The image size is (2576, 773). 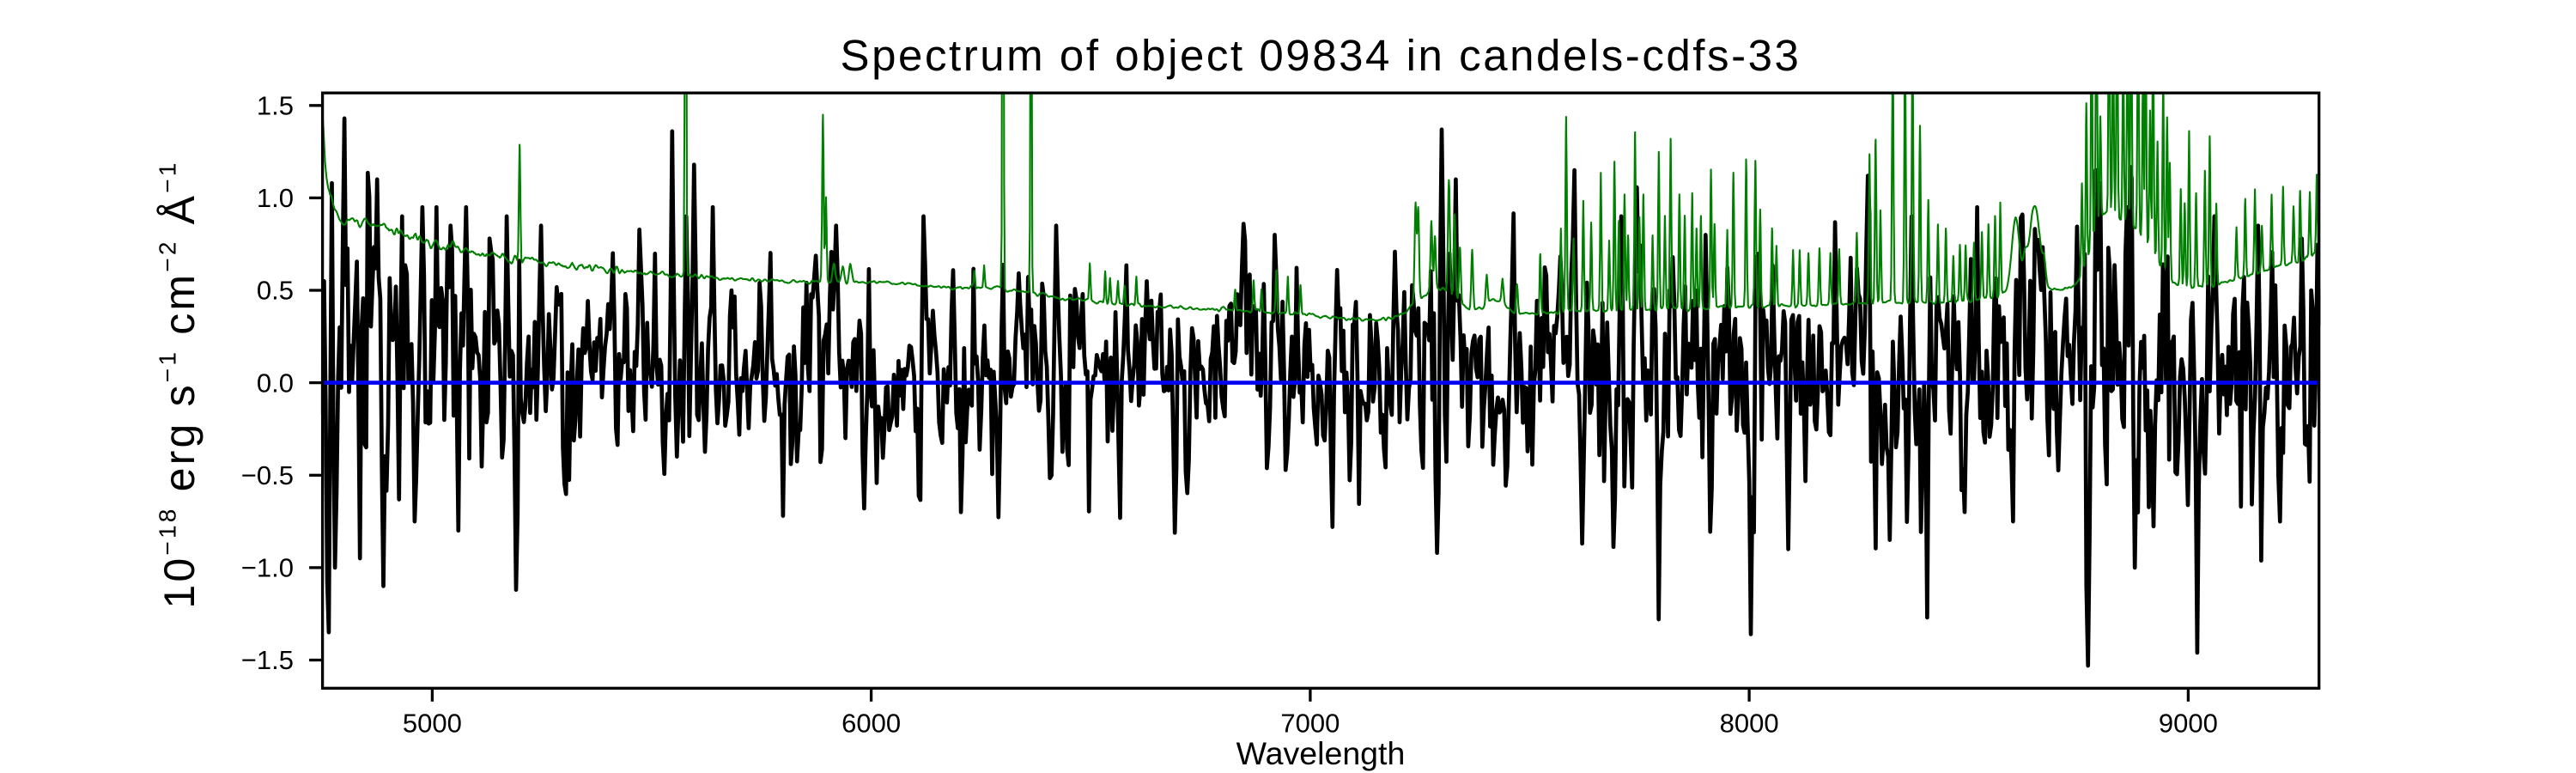 I want to click on svg-text: −1.5, so click(x=268, y=660).